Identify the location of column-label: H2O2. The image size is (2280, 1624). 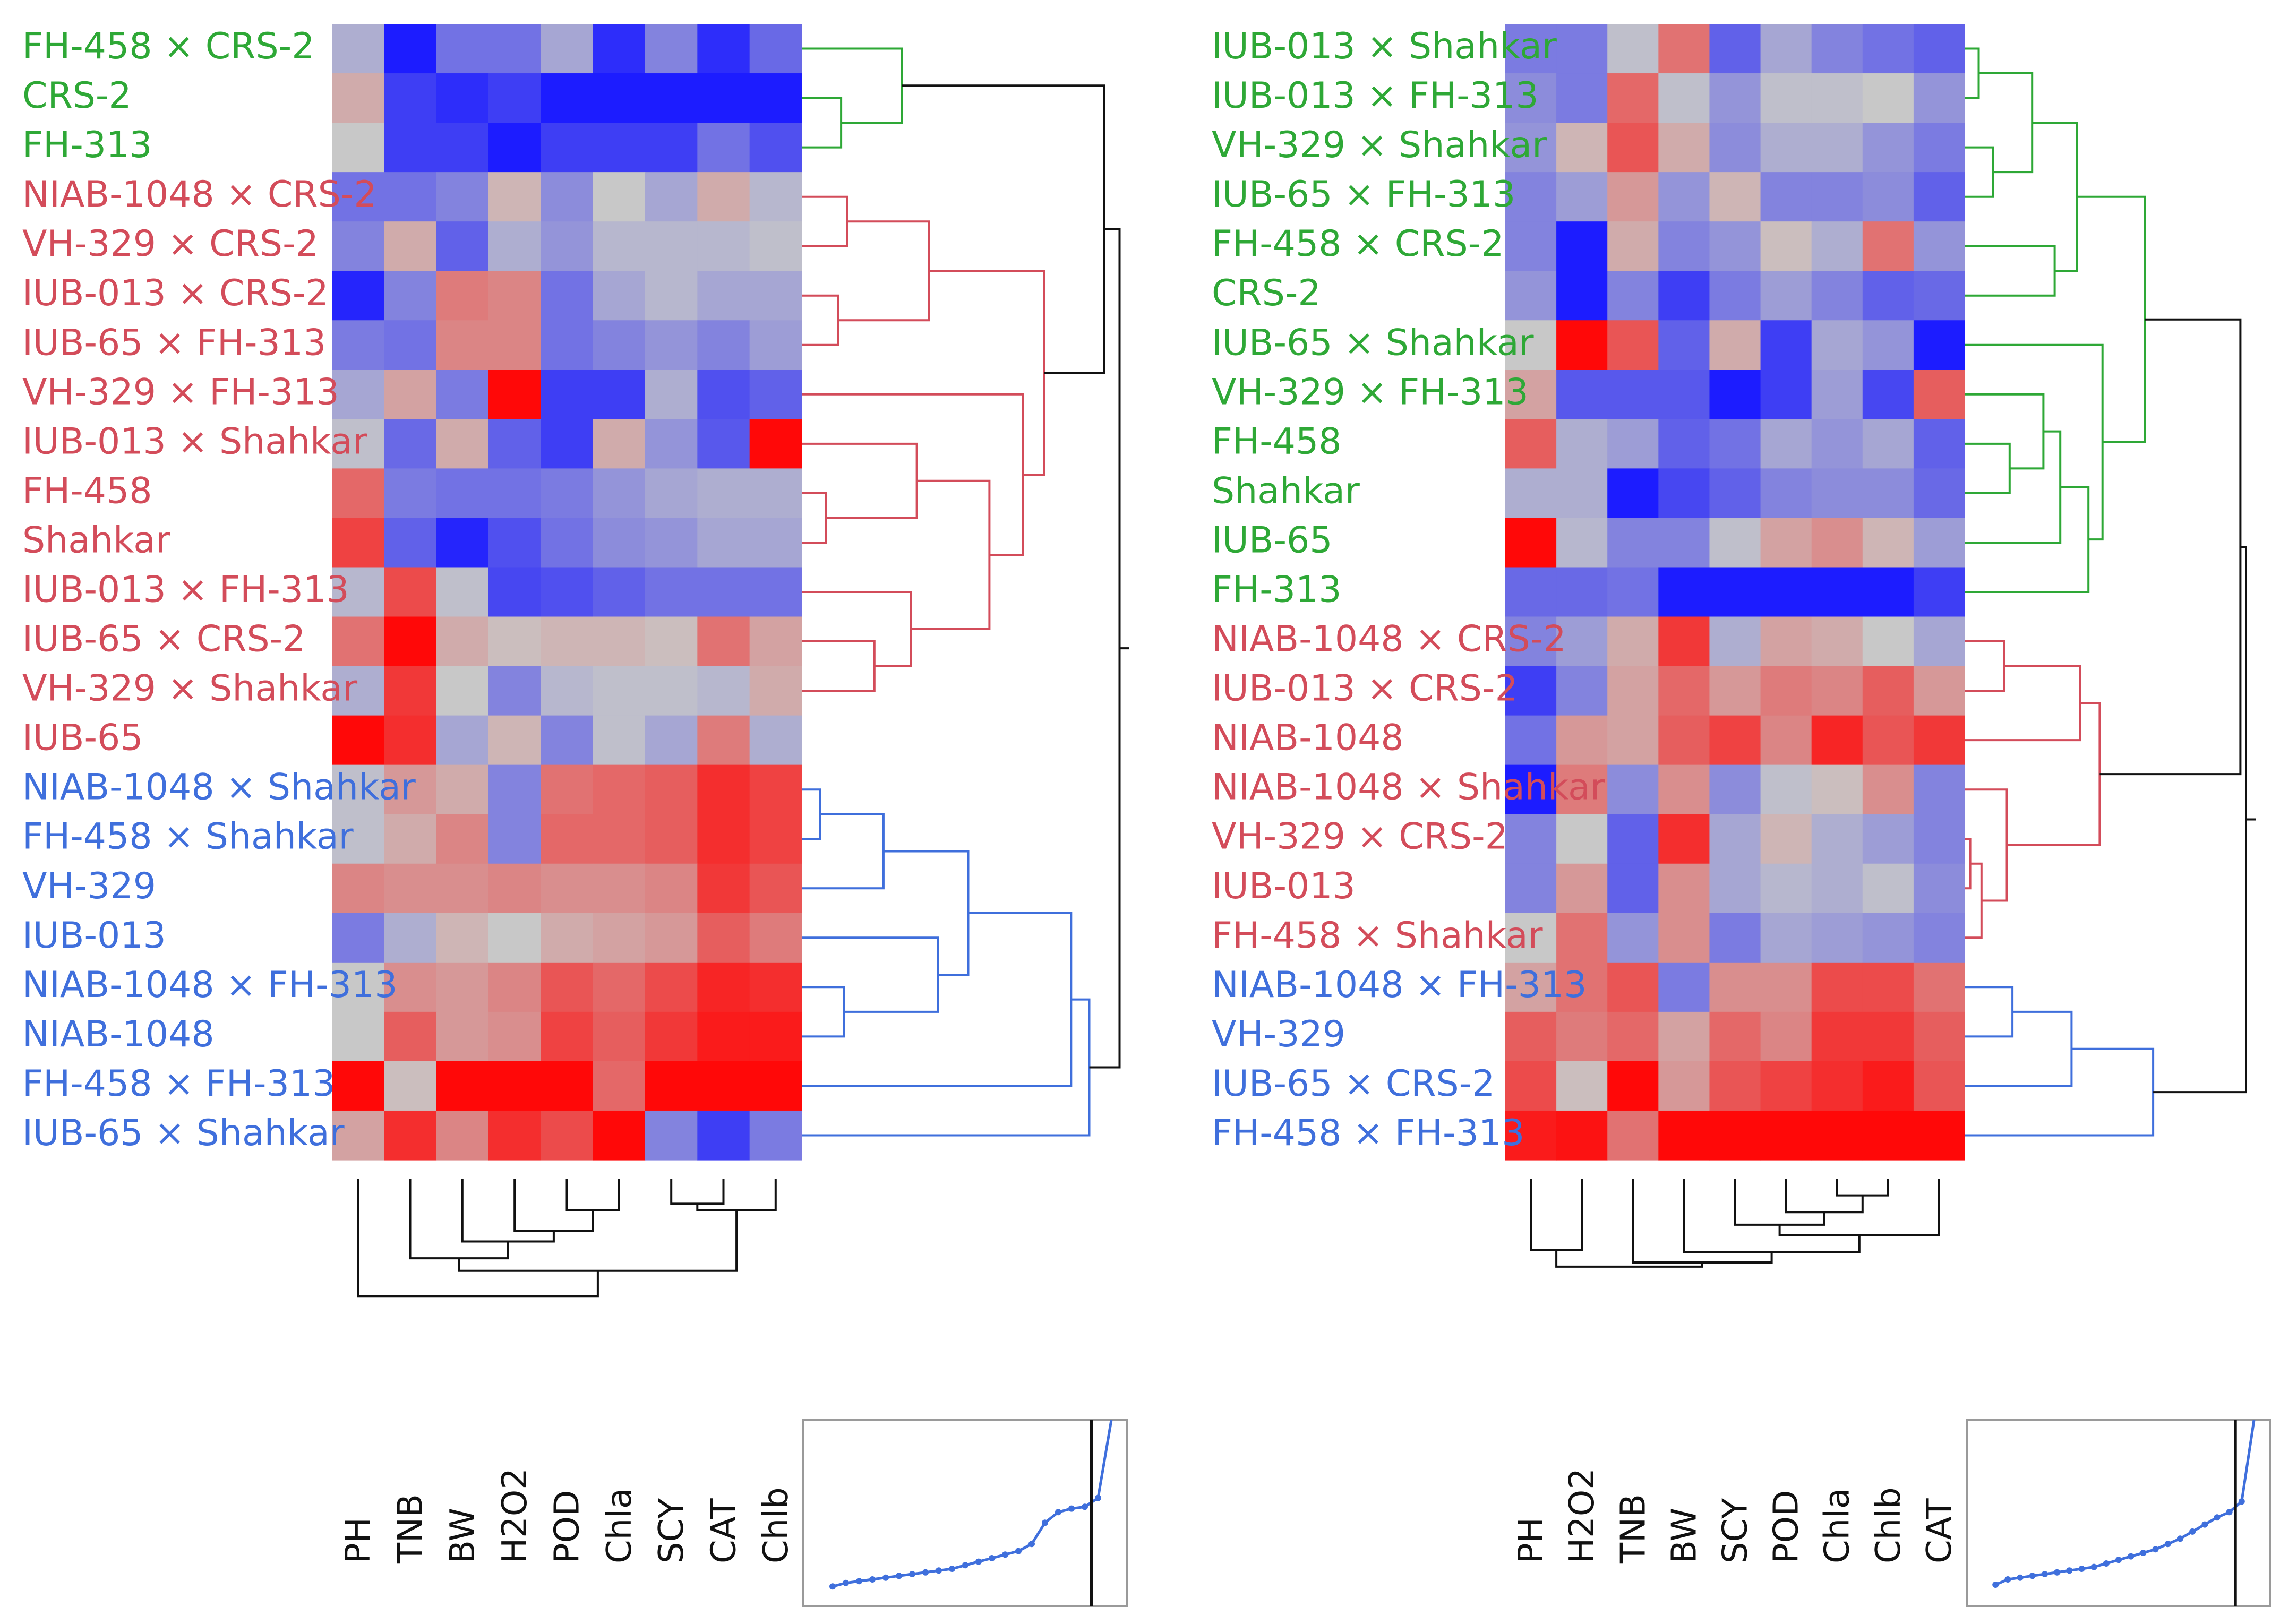
(1583, 1515).